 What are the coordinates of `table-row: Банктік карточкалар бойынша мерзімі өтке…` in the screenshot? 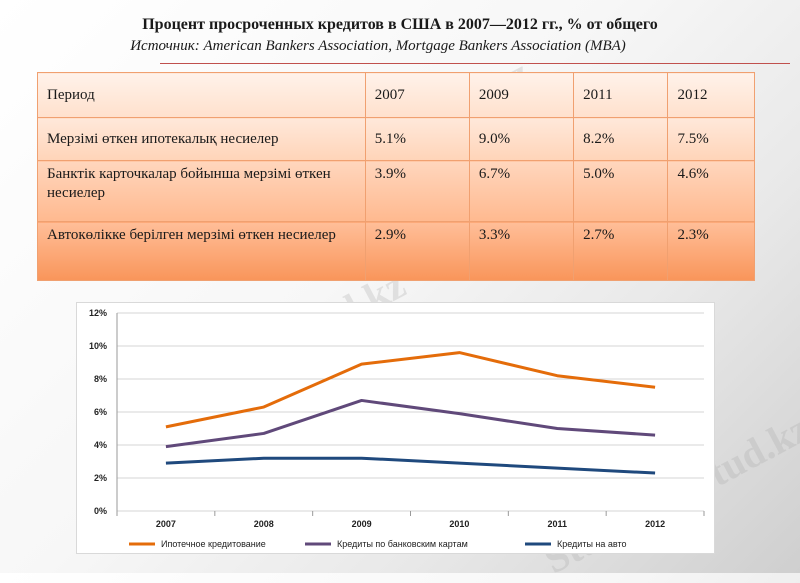 It's located at (396, 191).